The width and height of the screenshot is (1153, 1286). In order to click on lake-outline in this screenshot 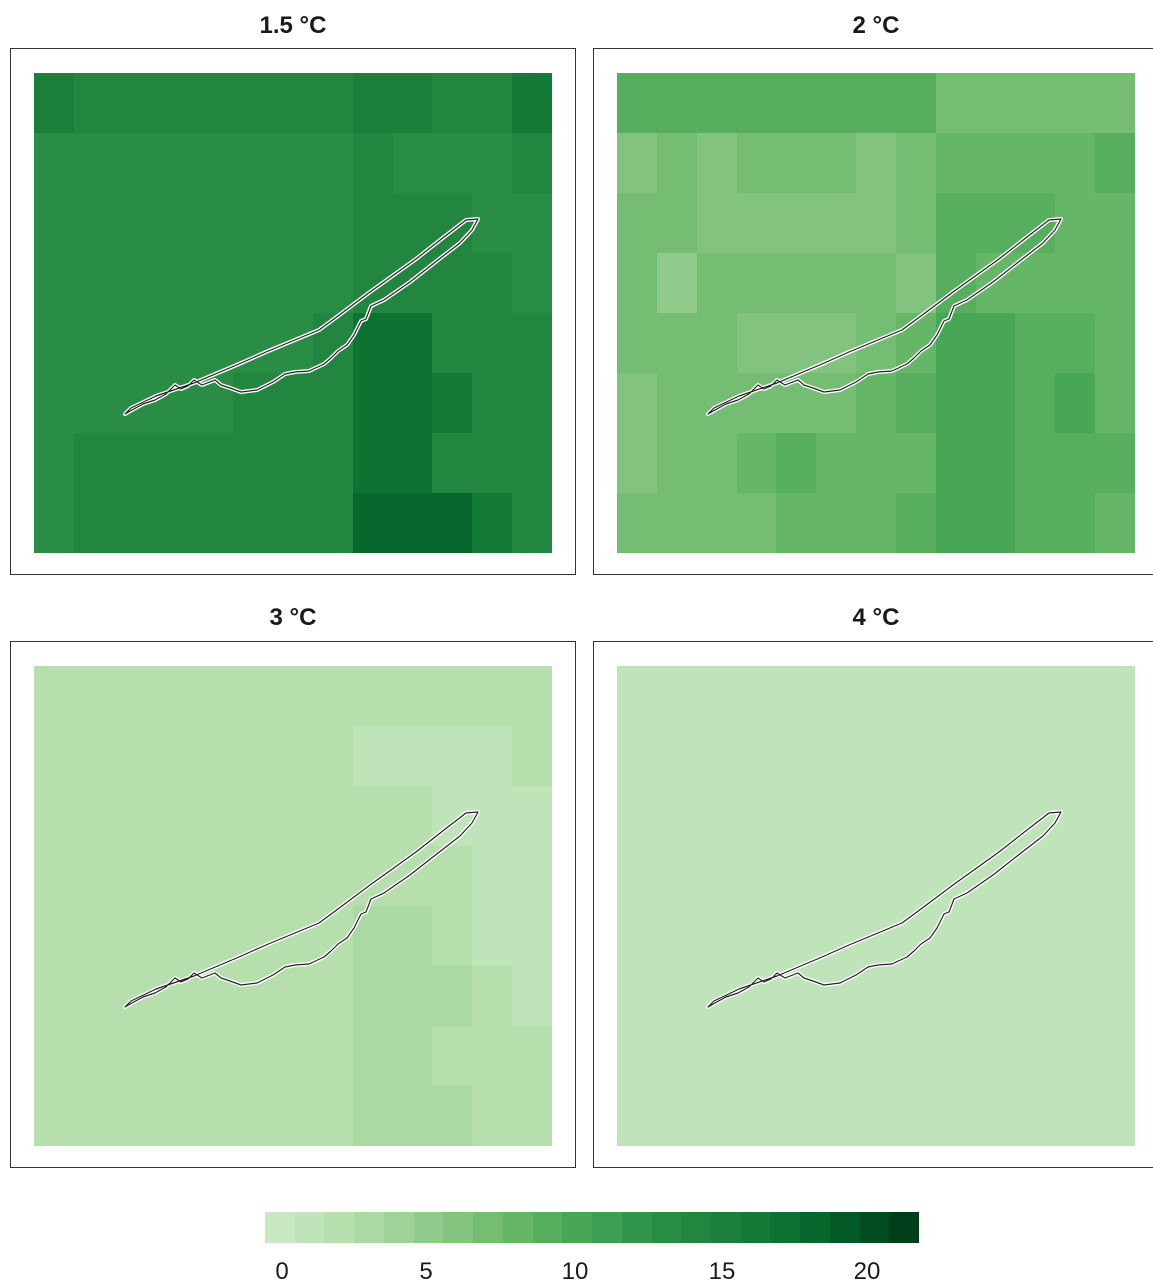, I will do `click(884, 909)`.